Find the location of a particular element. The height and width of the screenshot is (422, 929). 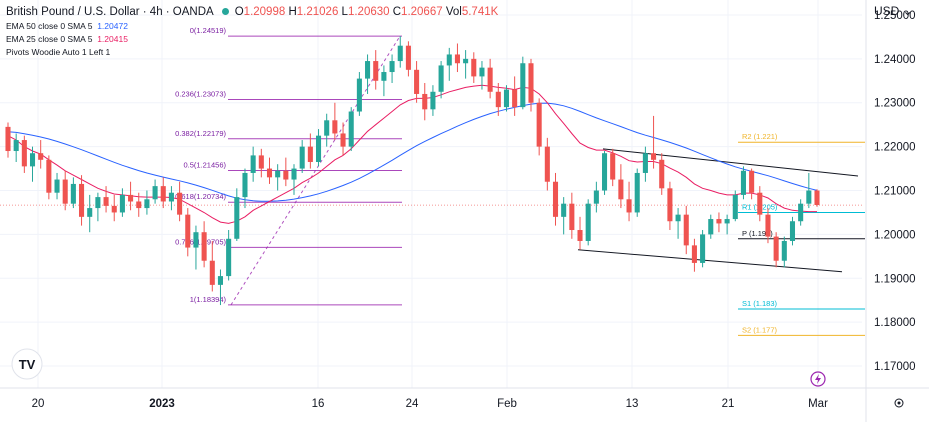

y-tick-label-1: 1.24000 is located at coordinates (895, 60).